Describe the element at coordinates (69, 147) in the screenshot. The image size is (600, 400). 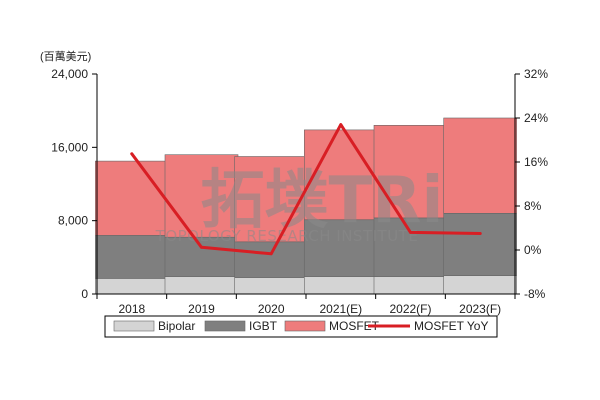
I see `left-tick-label-2: 16,000` at that location.